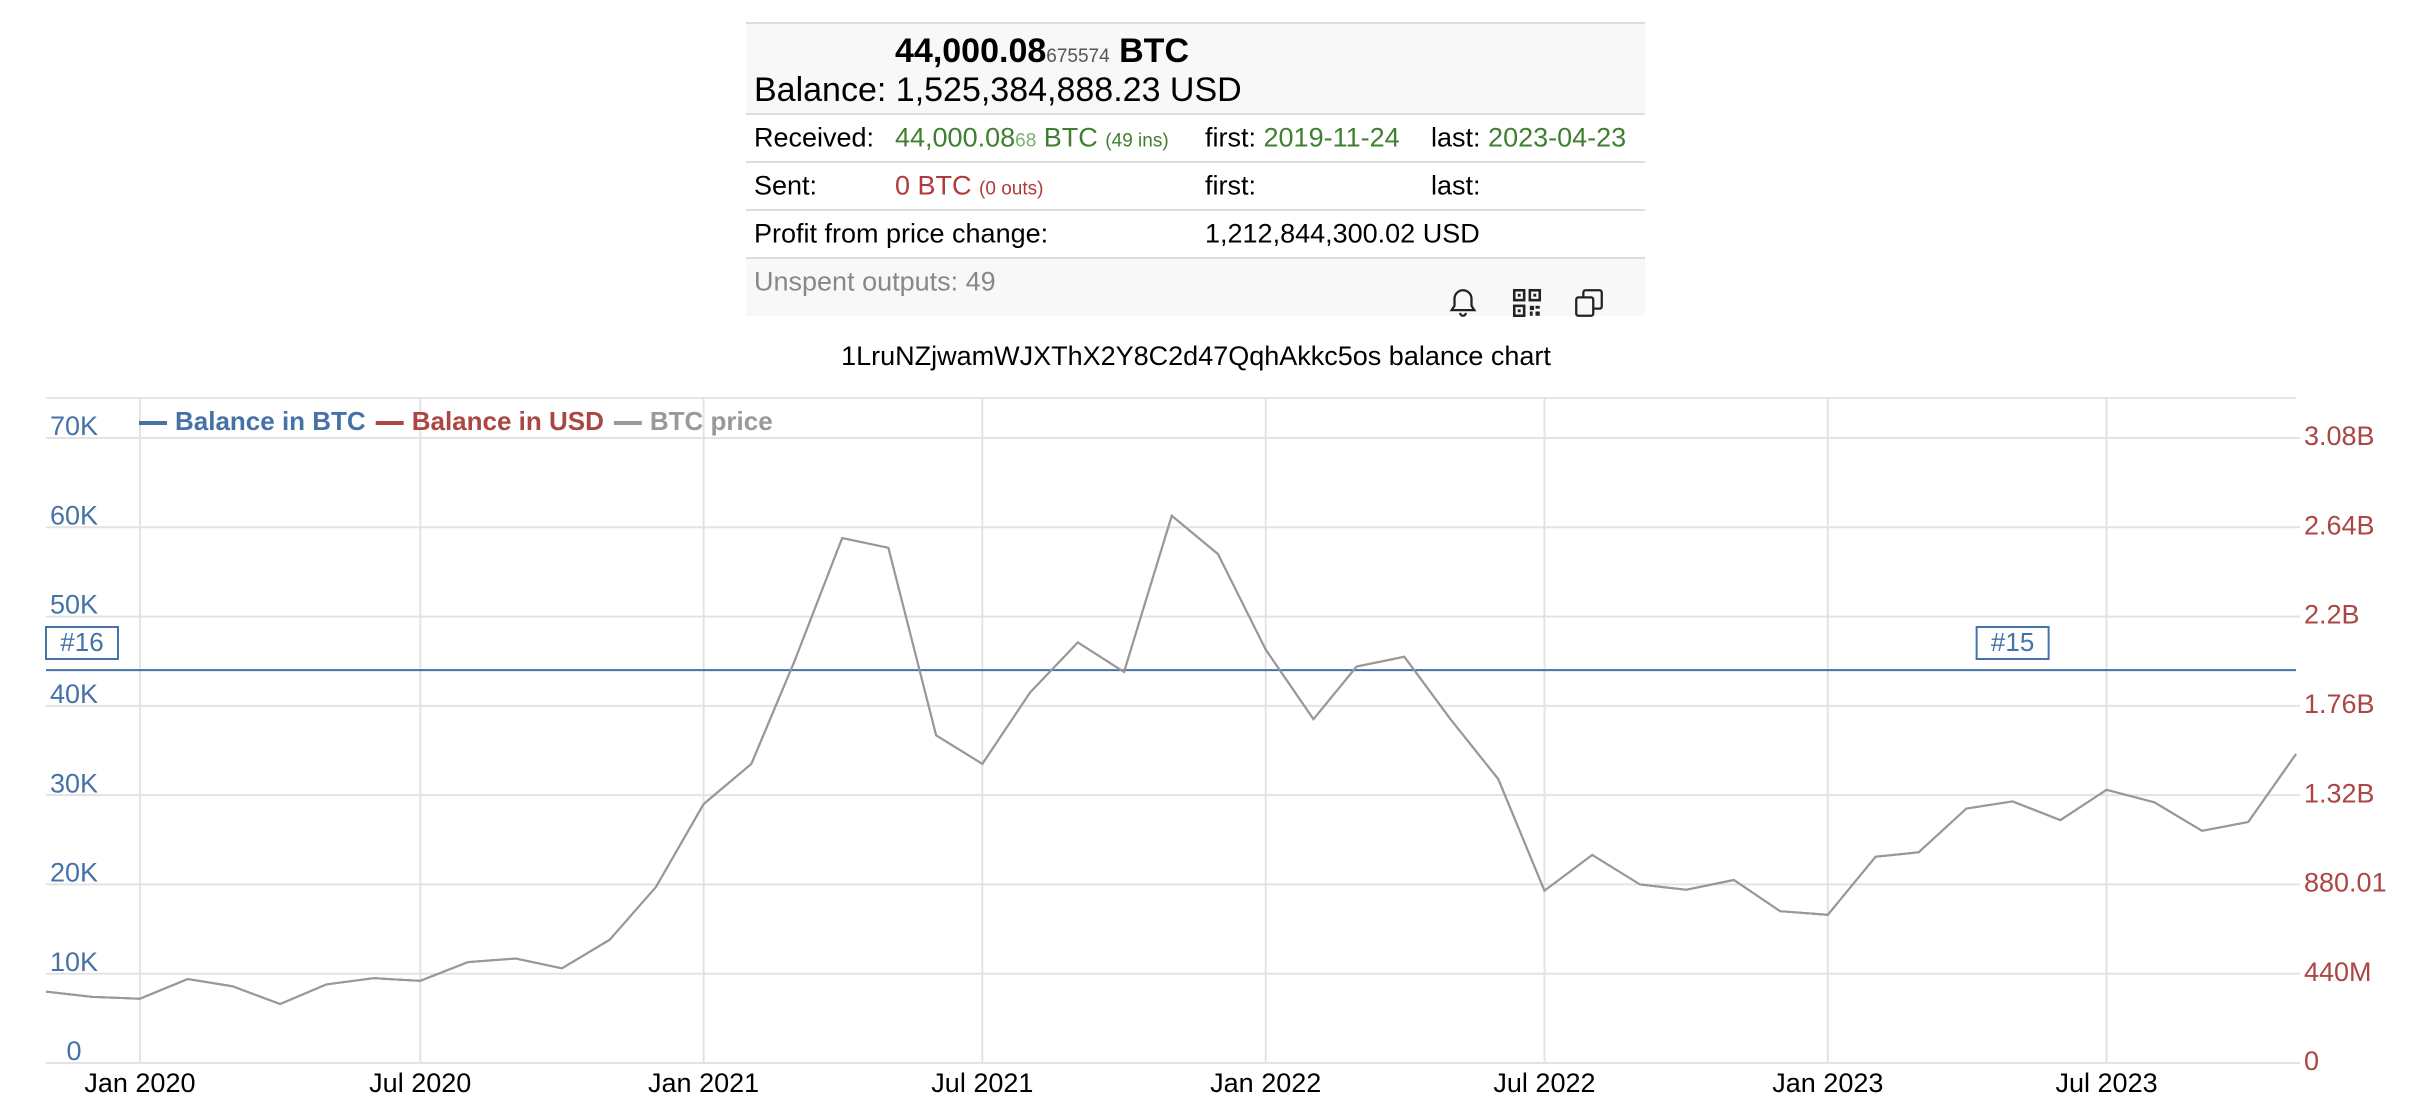  What do you see at coordinates (1265, 1083) in the screenshot?
I see `x-tick-label: Jan 2022` at bounding box center [1265, 1083].